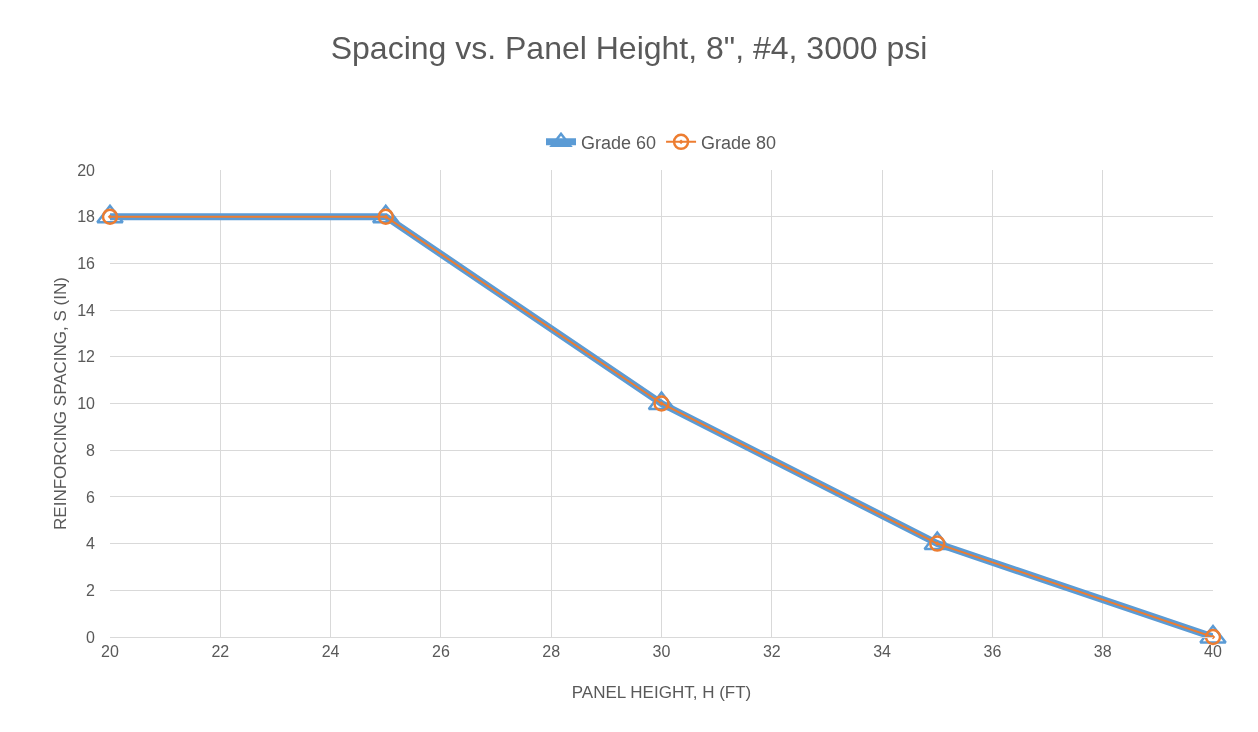  Describe the element at coordinates (86, 217) in the screenshot. I see `y-tick-label: 18` at that location.